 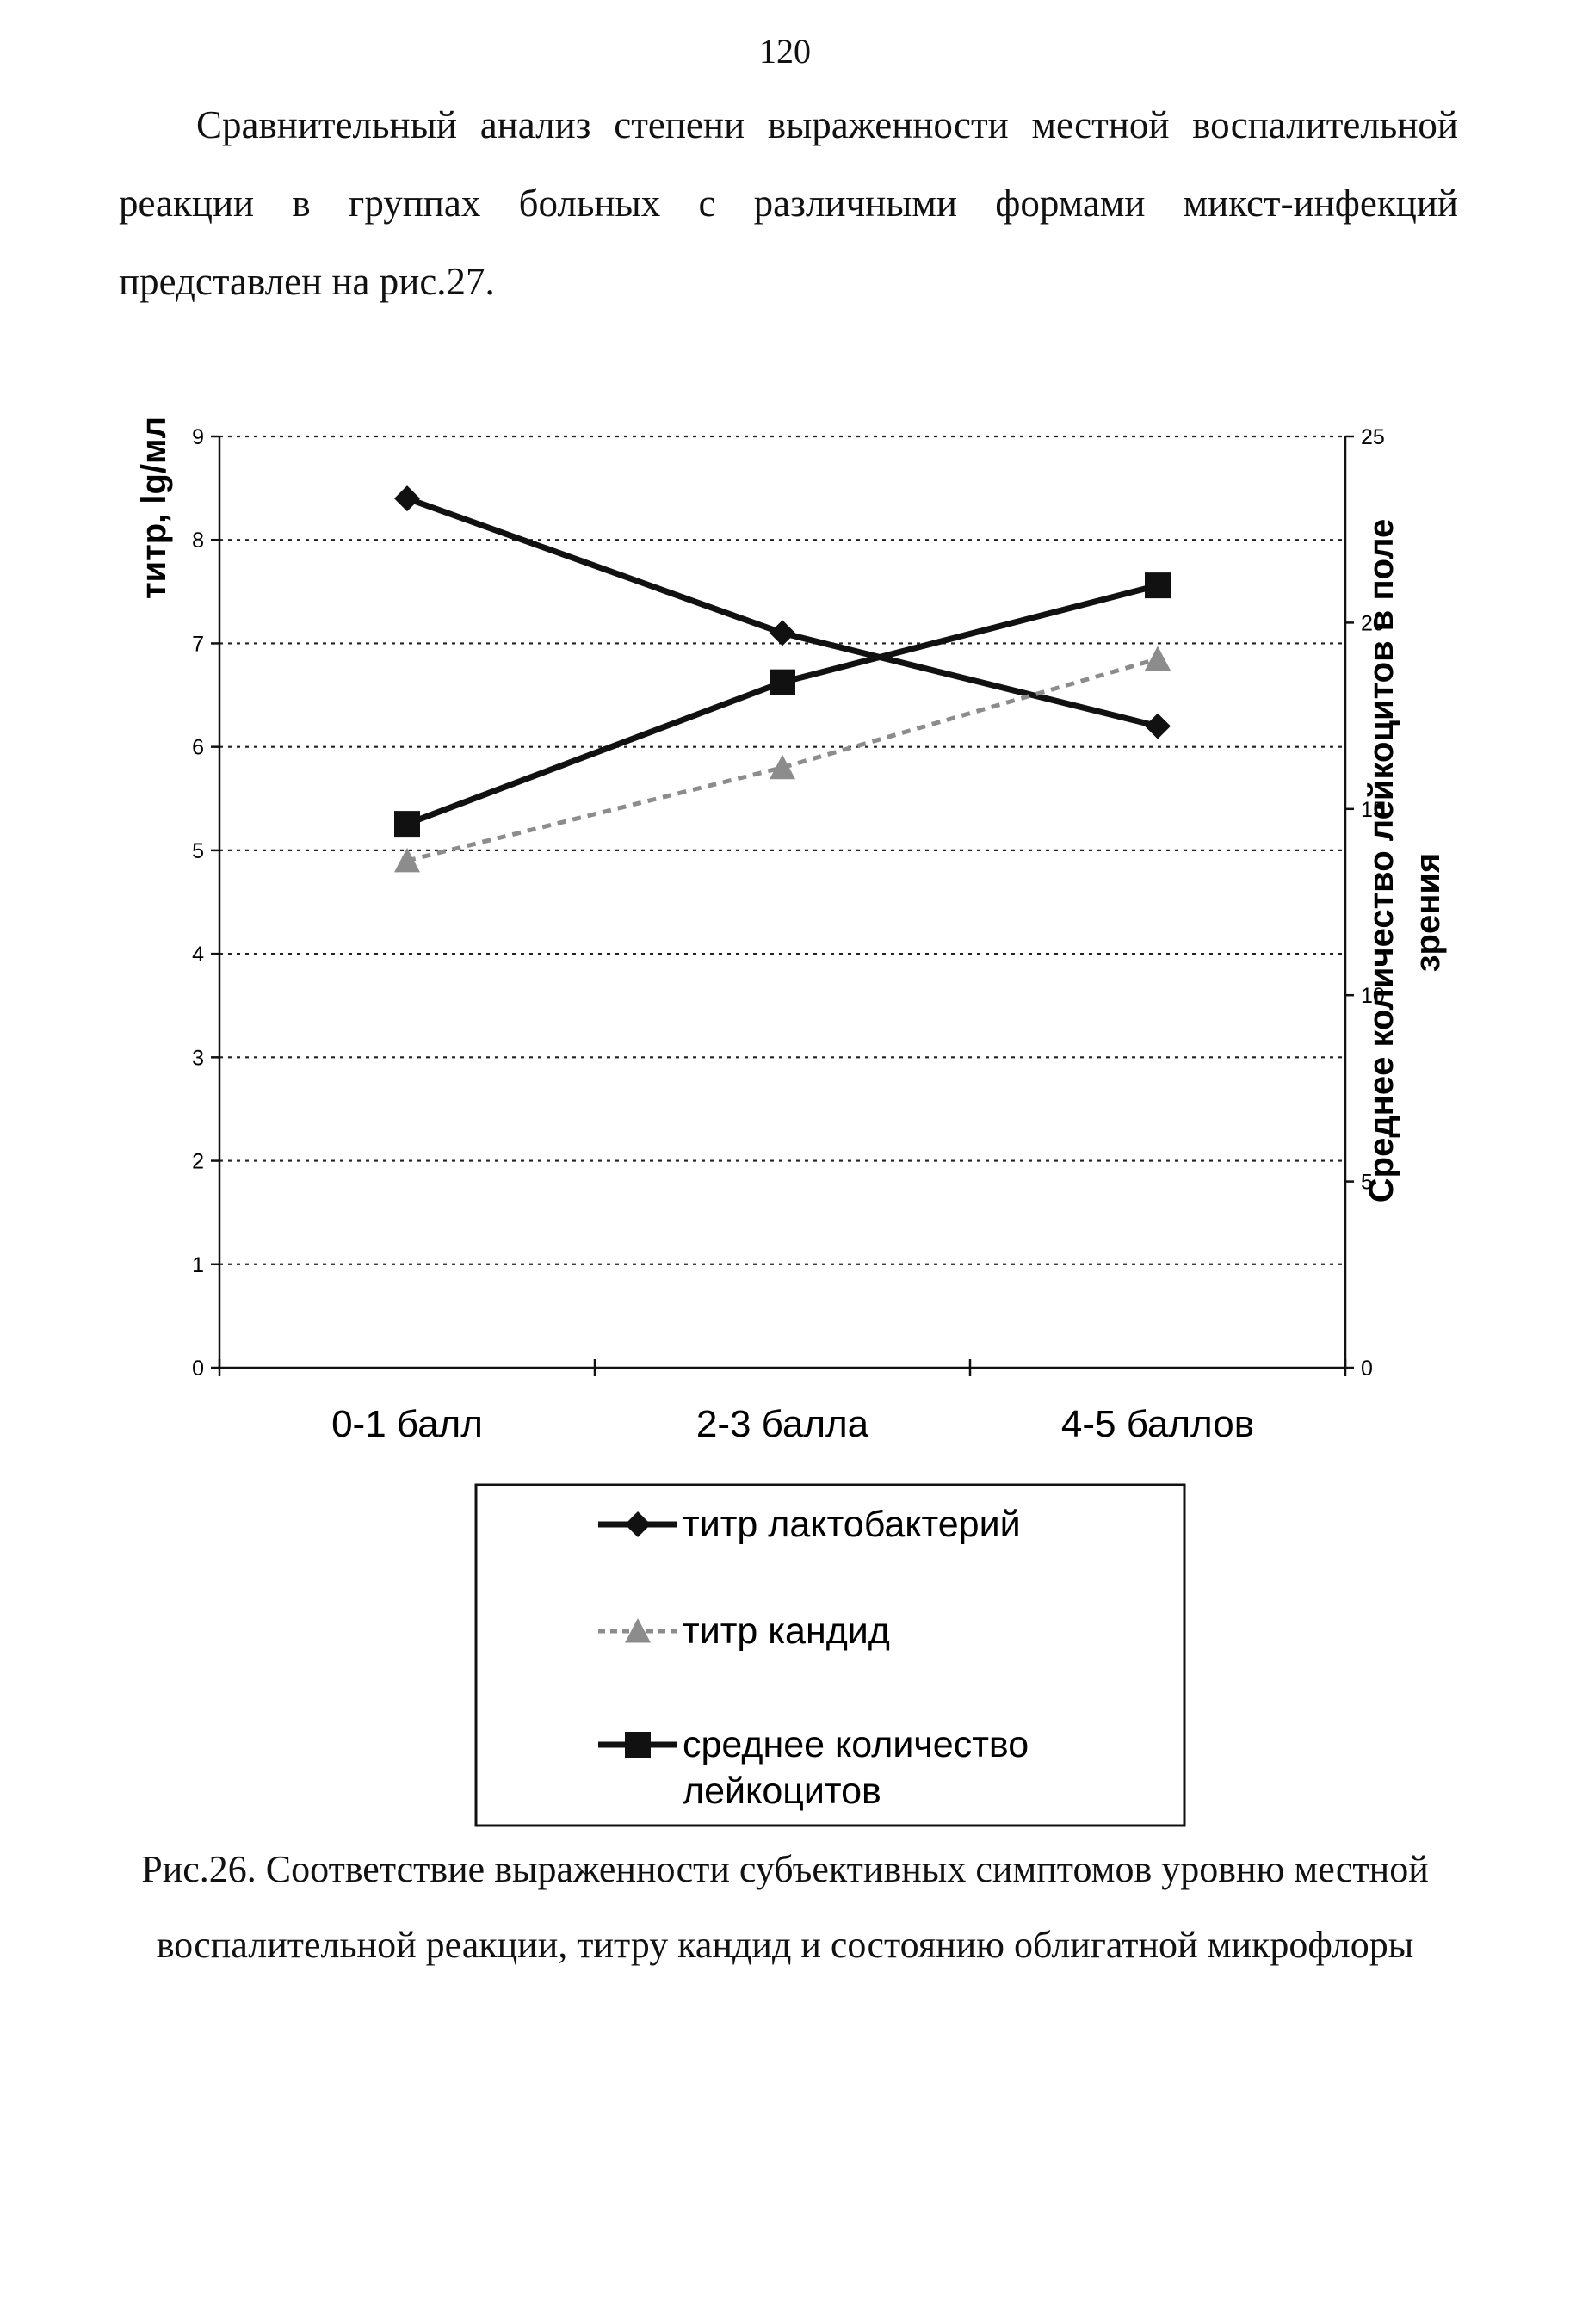 I want to click on intro-line-3: представлен на рис.27., so click(x=307, y=281).